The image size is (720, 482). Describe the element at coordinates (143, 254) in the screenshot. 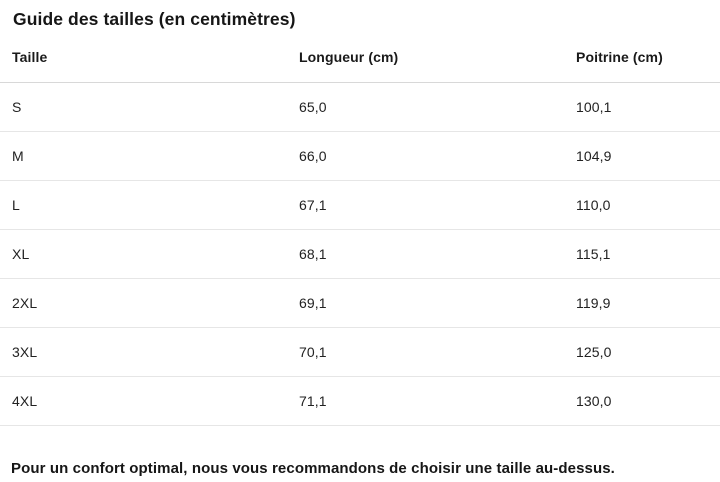

I see `size-cell: XL` at that location.